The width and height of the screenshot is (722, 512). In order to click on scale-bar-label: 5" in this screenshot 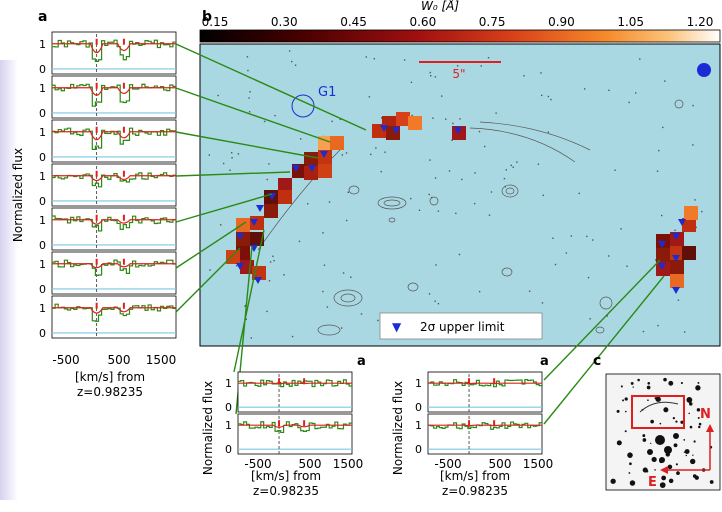, I will do `click(458, 74)`.